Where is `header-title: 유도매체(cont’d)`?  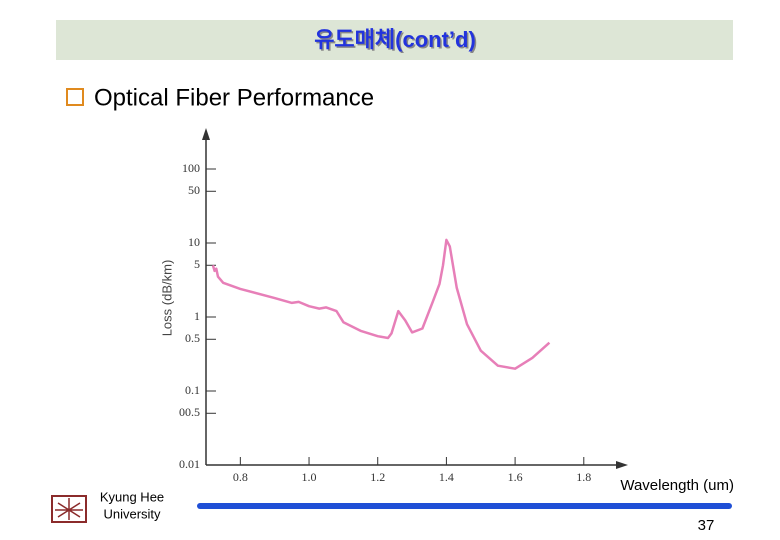 header-title: 유도매체(cont’d) is located at coordinates (395, 39).